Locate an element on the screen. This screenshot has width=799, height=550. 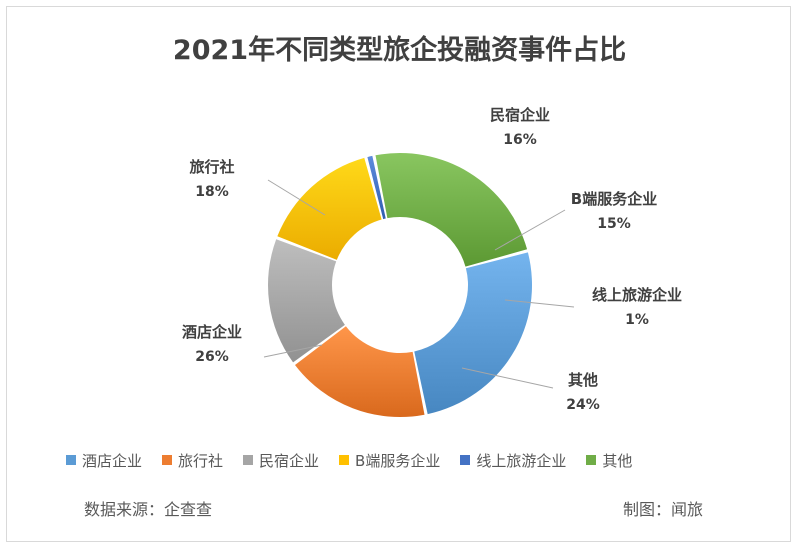
label-value-4: 1% is located at coordinates (637, 320).